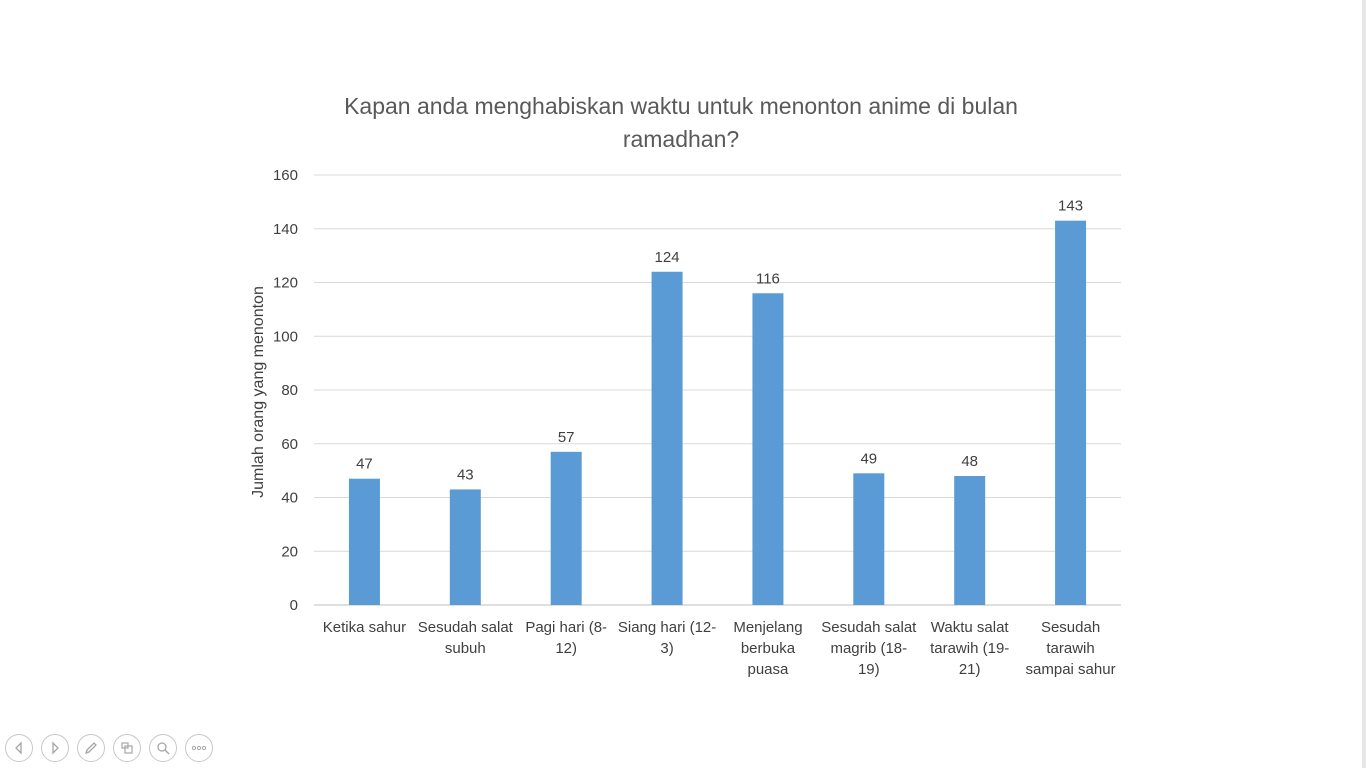 This screenshot has width=1366, height=768. I want to click on x-tick-label: Sesudah salat subuh, so click(466, 638).